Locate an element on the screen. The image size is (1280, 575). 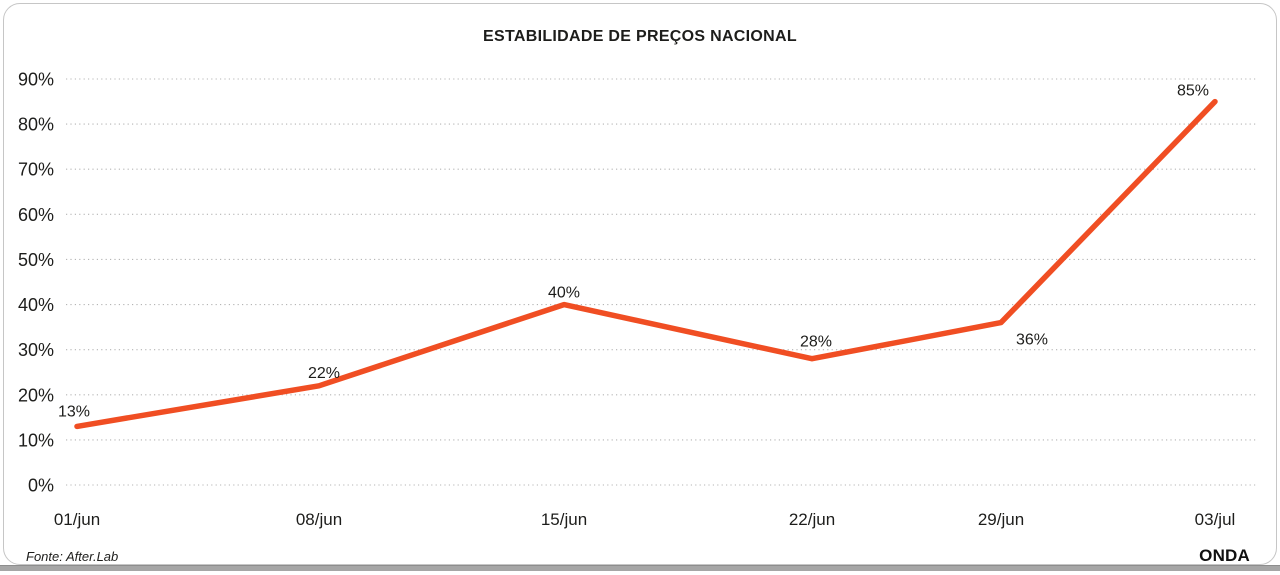
y-axis-tick-label: 10% is located at coordinates (36, 440).